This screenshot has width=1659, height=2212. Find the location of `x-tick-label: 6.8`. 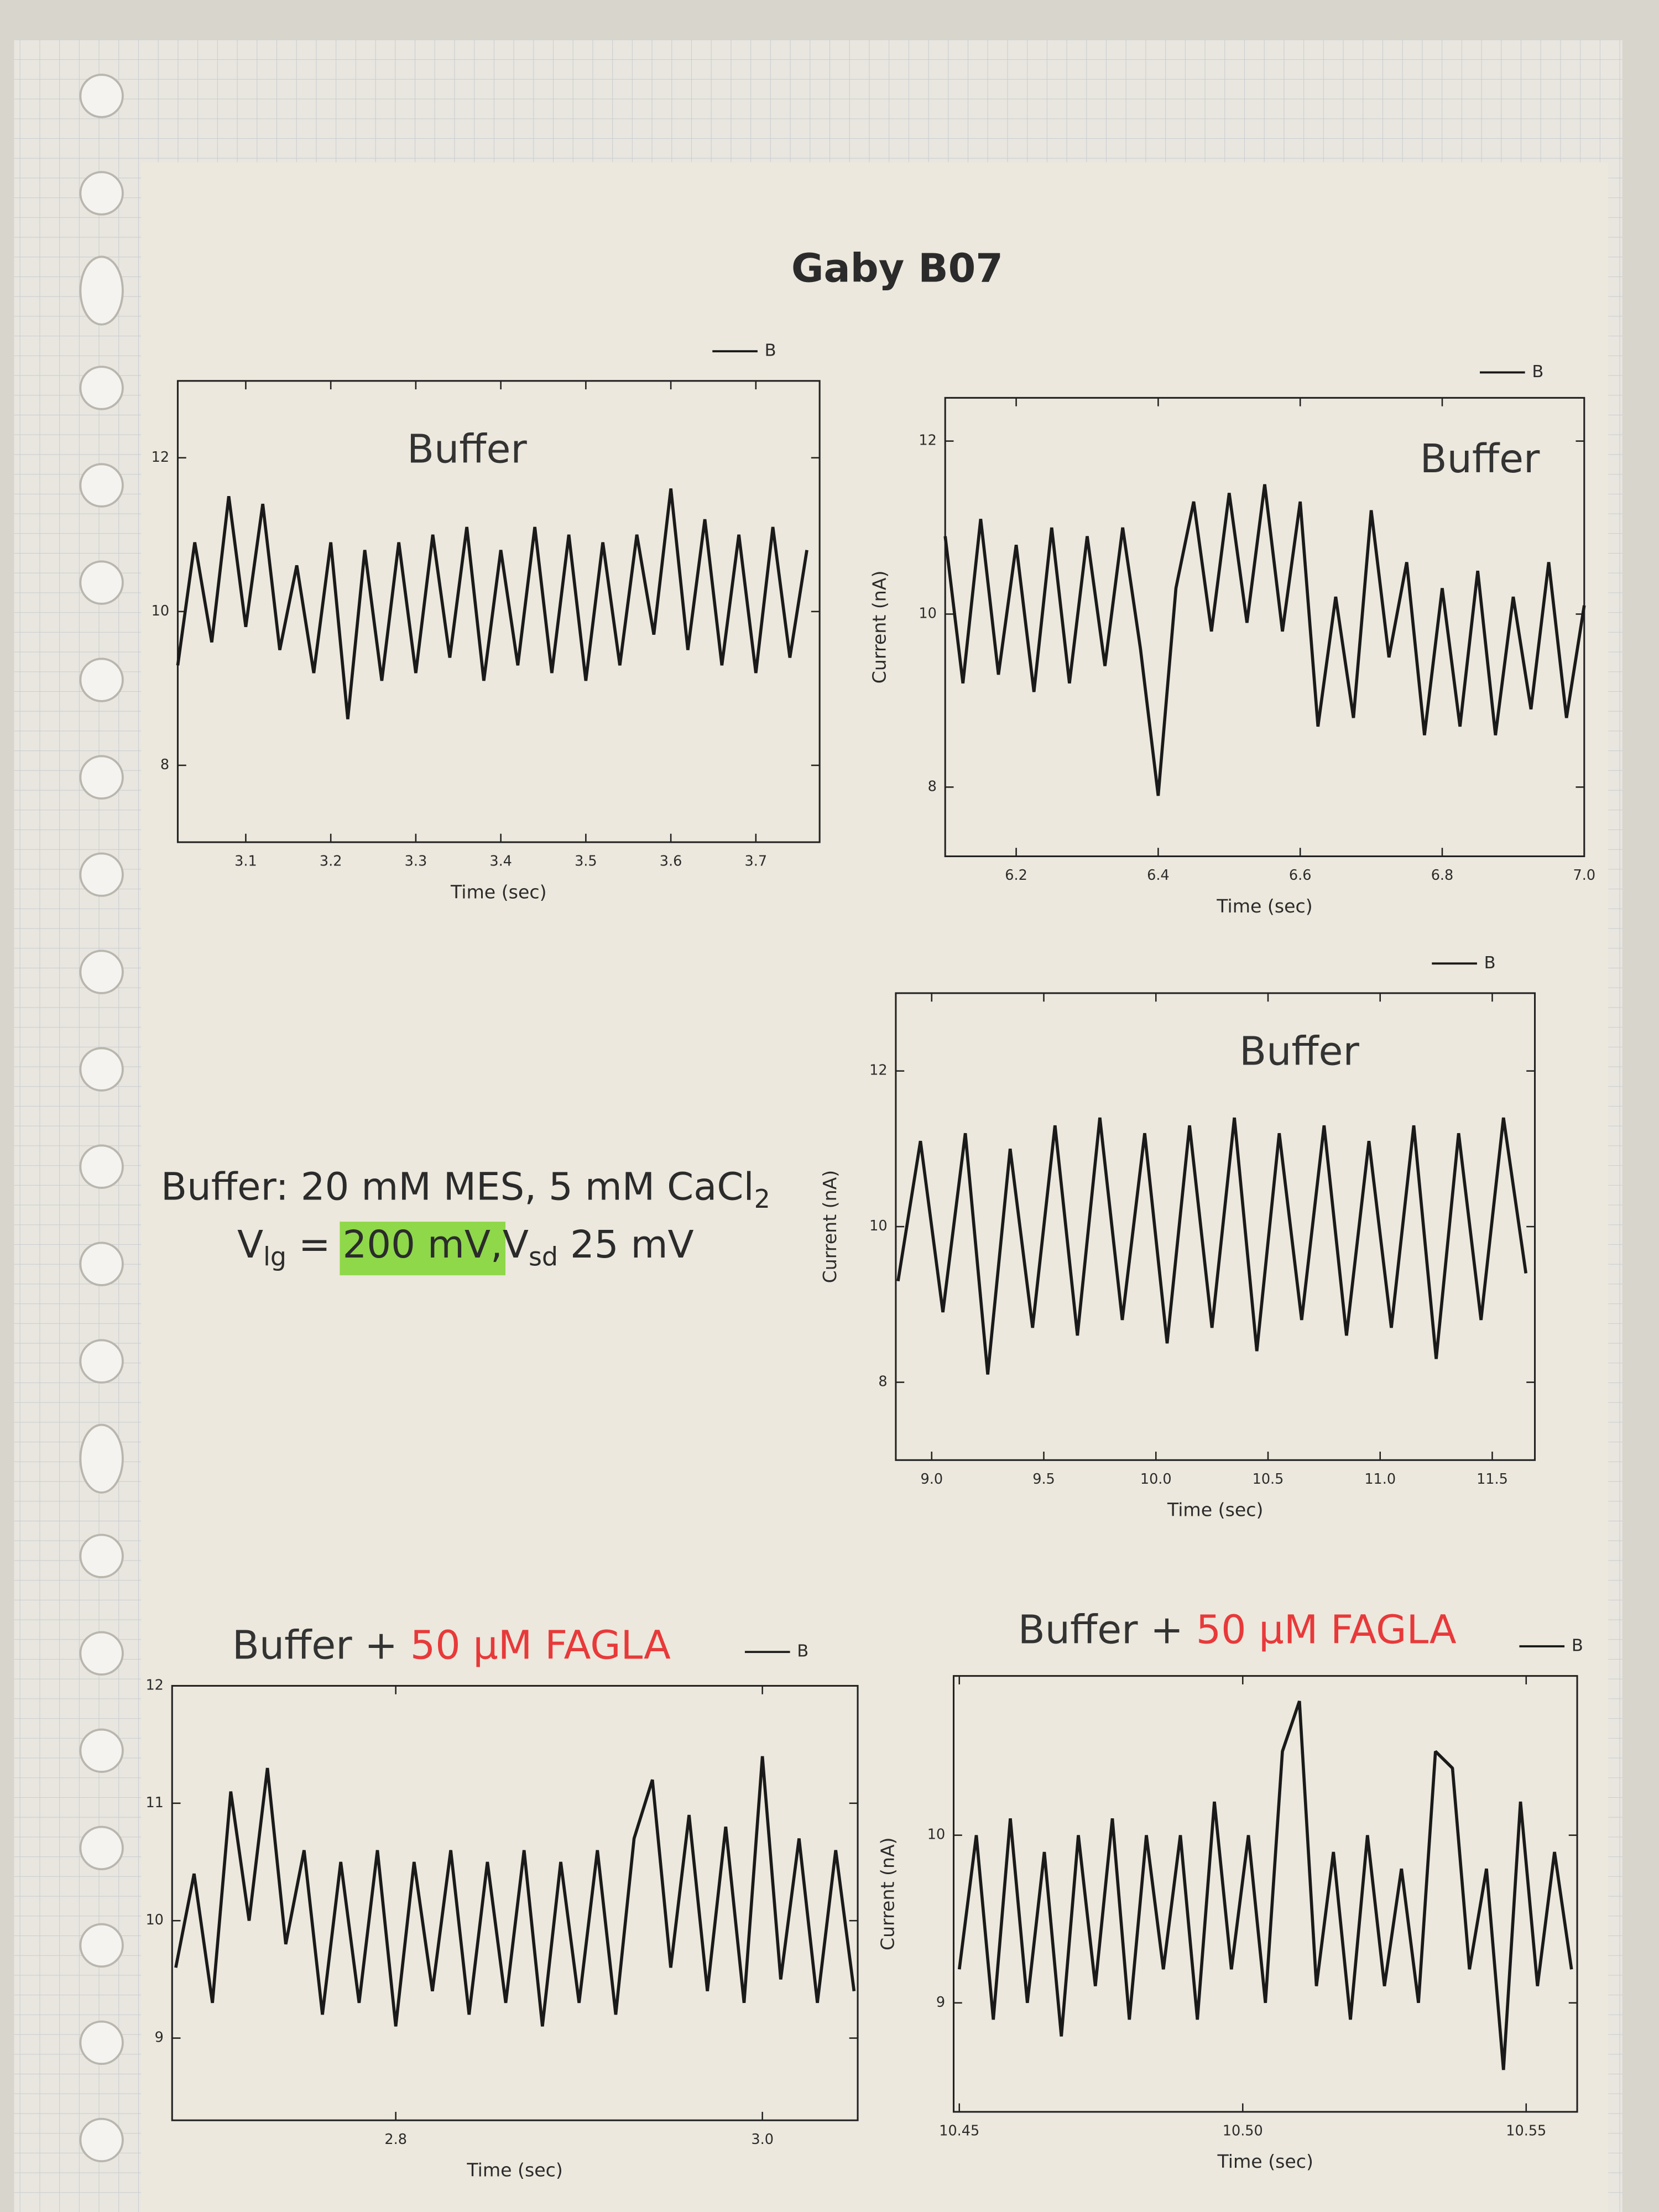

x-tick-label: 6.8 is located at coordinates (1443, 876).